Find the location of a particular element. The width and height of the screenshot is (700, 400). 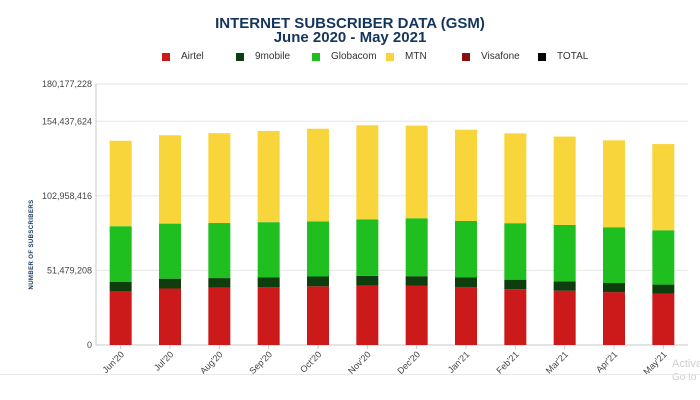

legend-item-9mobile: 9mobile is located at coordinates (263, 56).